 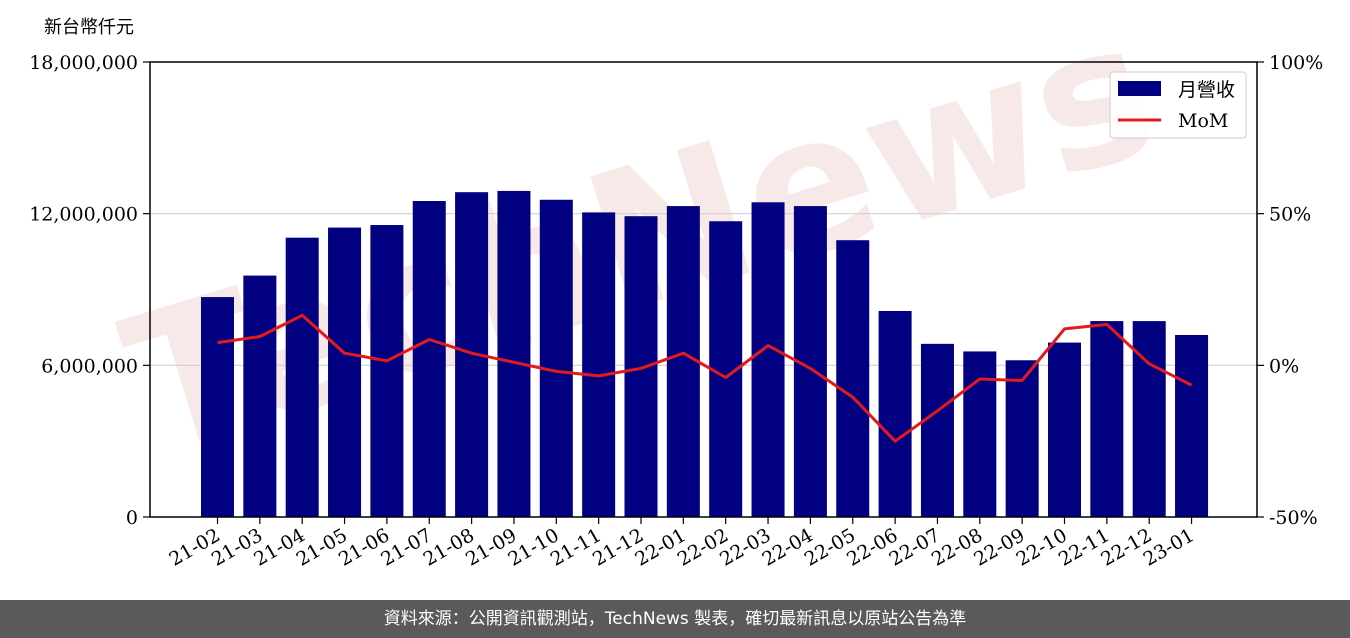 I want to click on legend-label-revenue: 月營收, so click(x=1206, y=90).